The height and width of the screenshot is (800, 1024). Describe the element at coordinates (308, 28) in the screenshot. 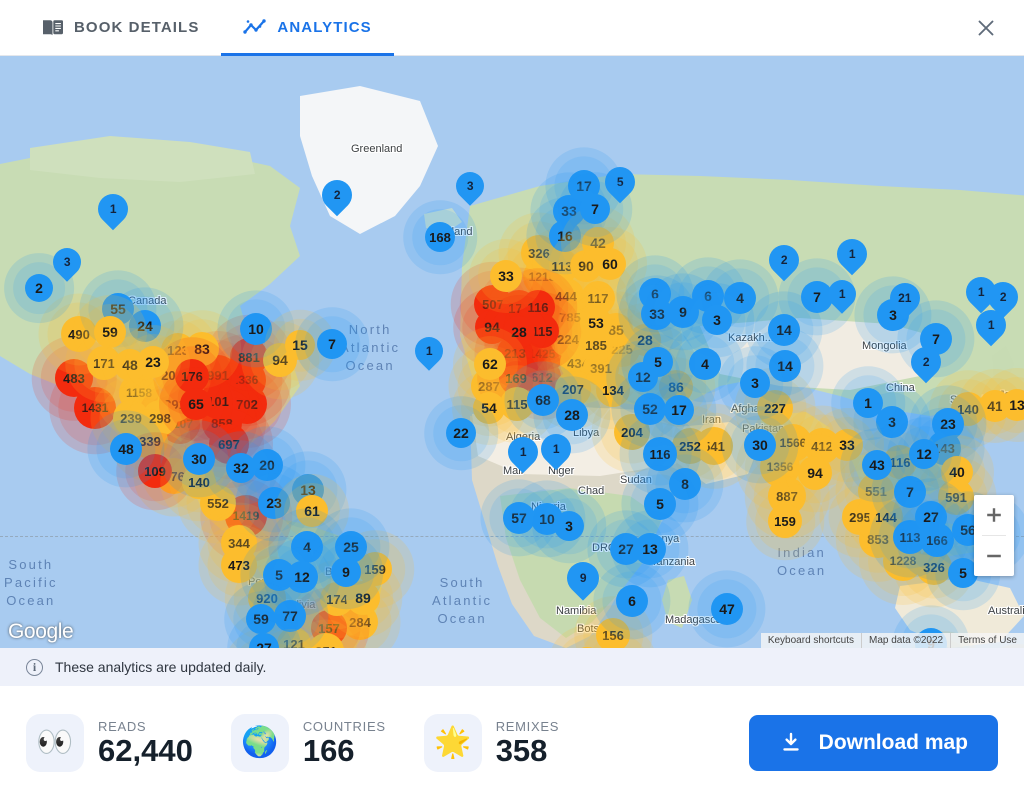

I see `tab-analytics: ANALYTICS` at that location.